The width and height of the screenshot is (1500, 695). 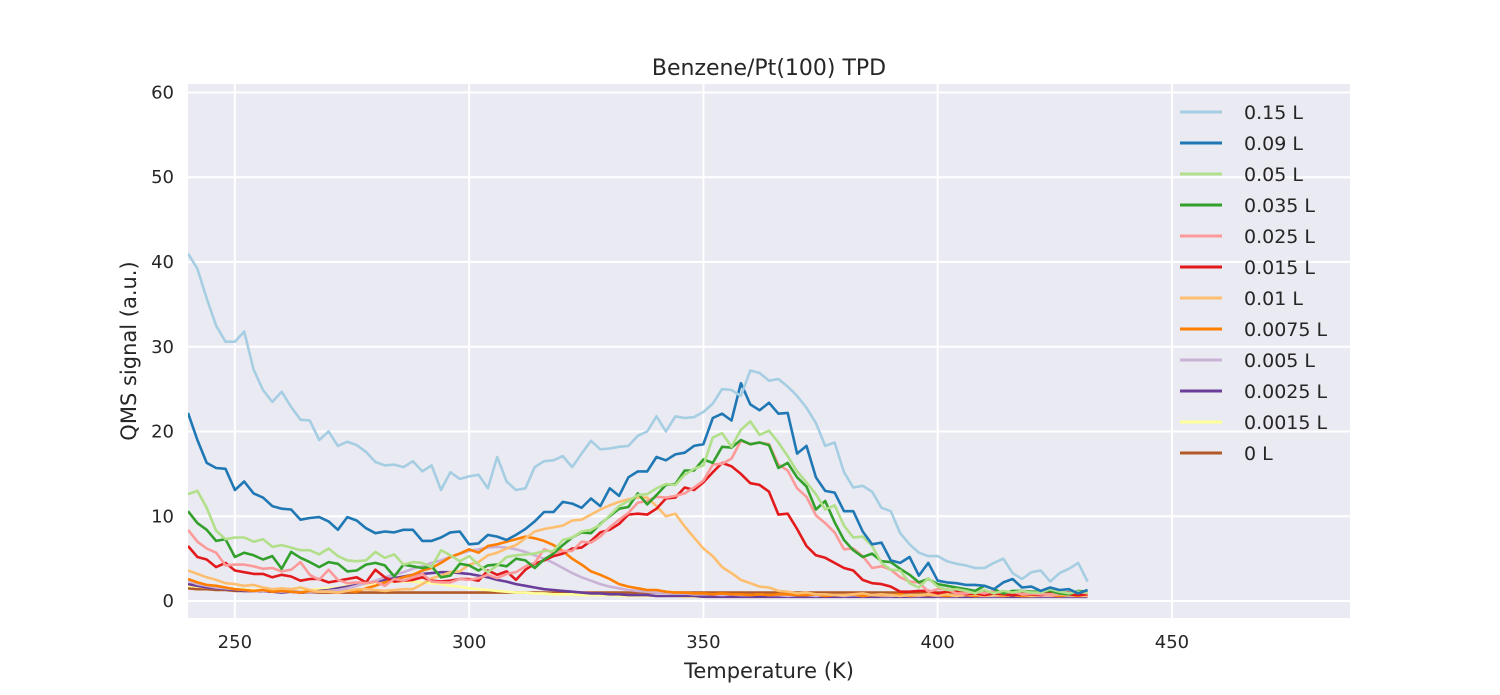 What do you see at coordinates (1273, 299) in the screenshot?
I see `legend-label: 0.01 L` at bounding box center [1273, 299].